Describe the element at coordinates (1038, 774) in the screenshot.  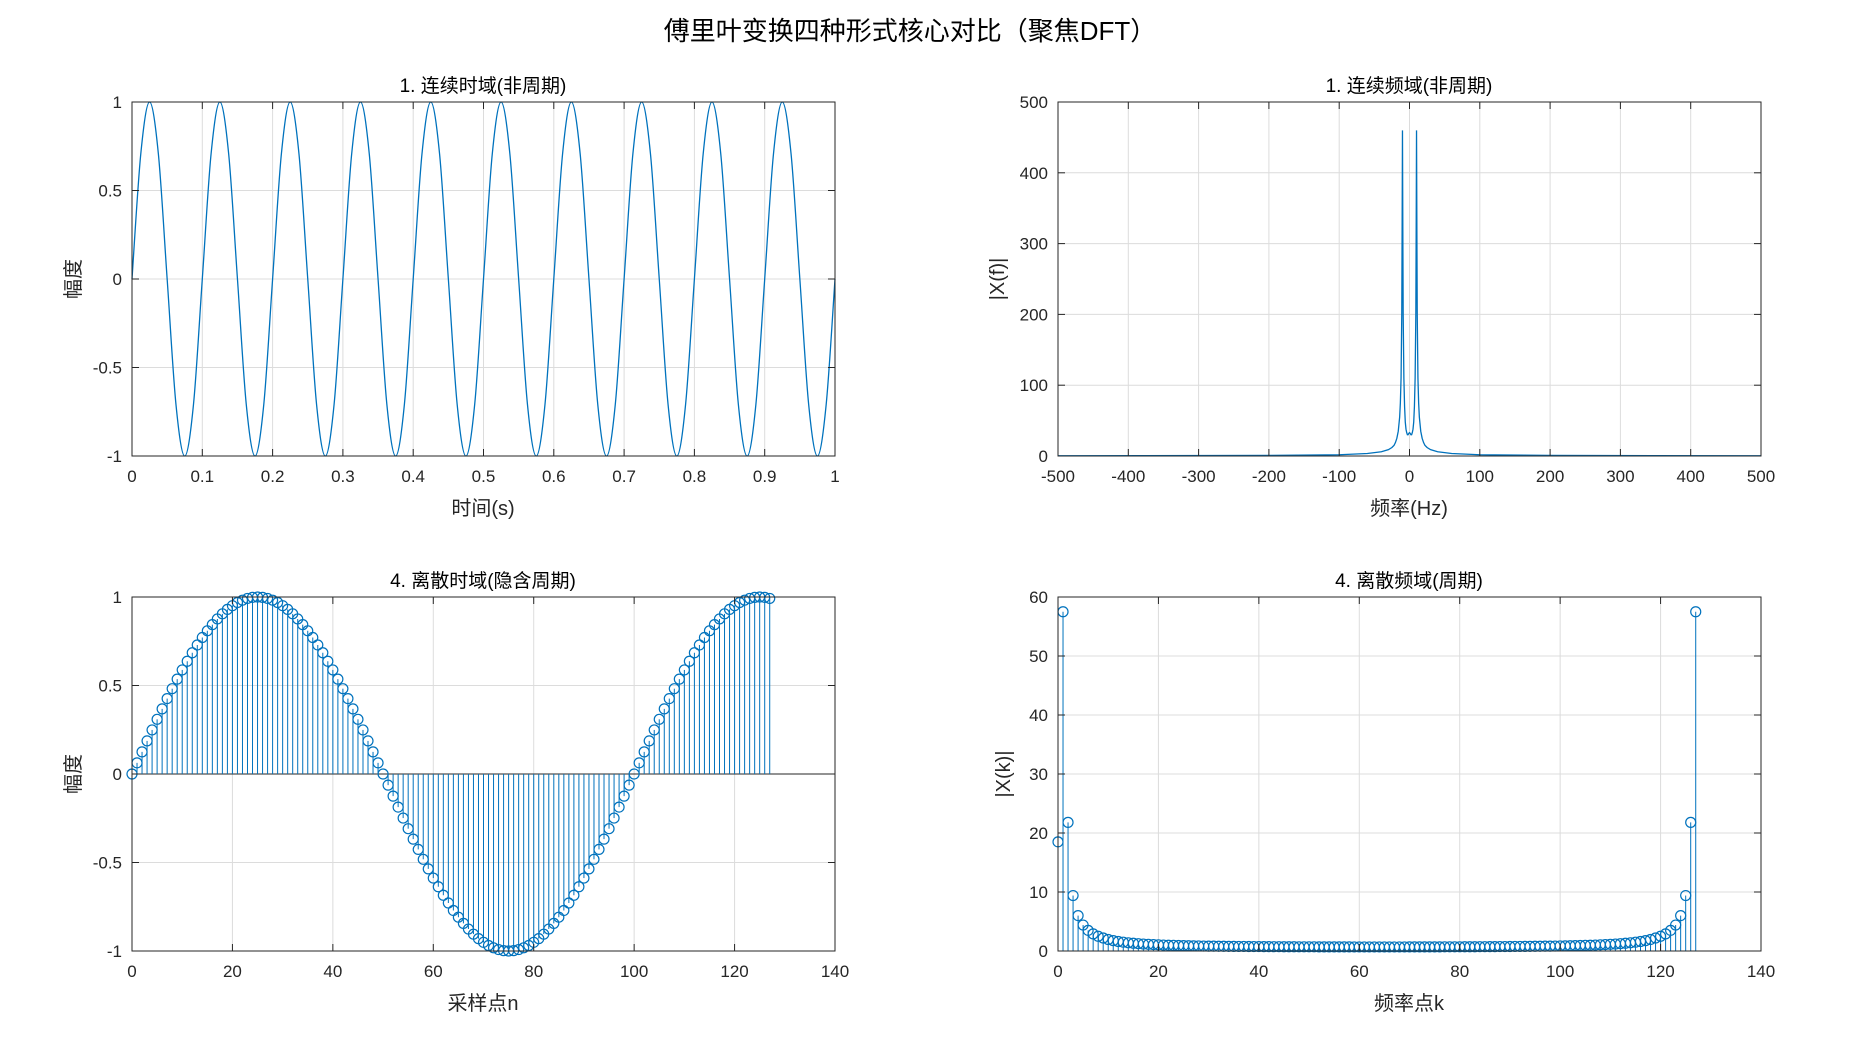
I see `y-tick-label: 30` at that location.